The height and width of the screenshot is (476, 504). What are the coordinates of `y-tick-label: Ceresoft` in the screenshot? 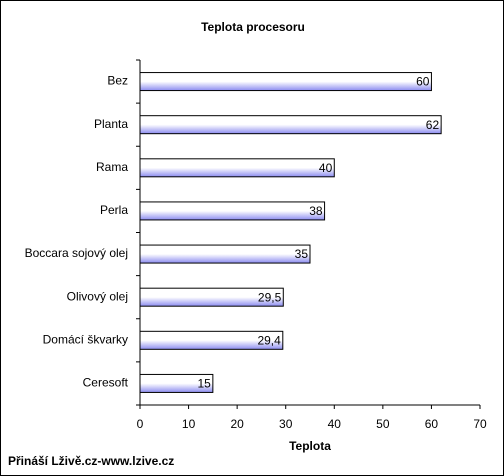 It's located at (106, 383).